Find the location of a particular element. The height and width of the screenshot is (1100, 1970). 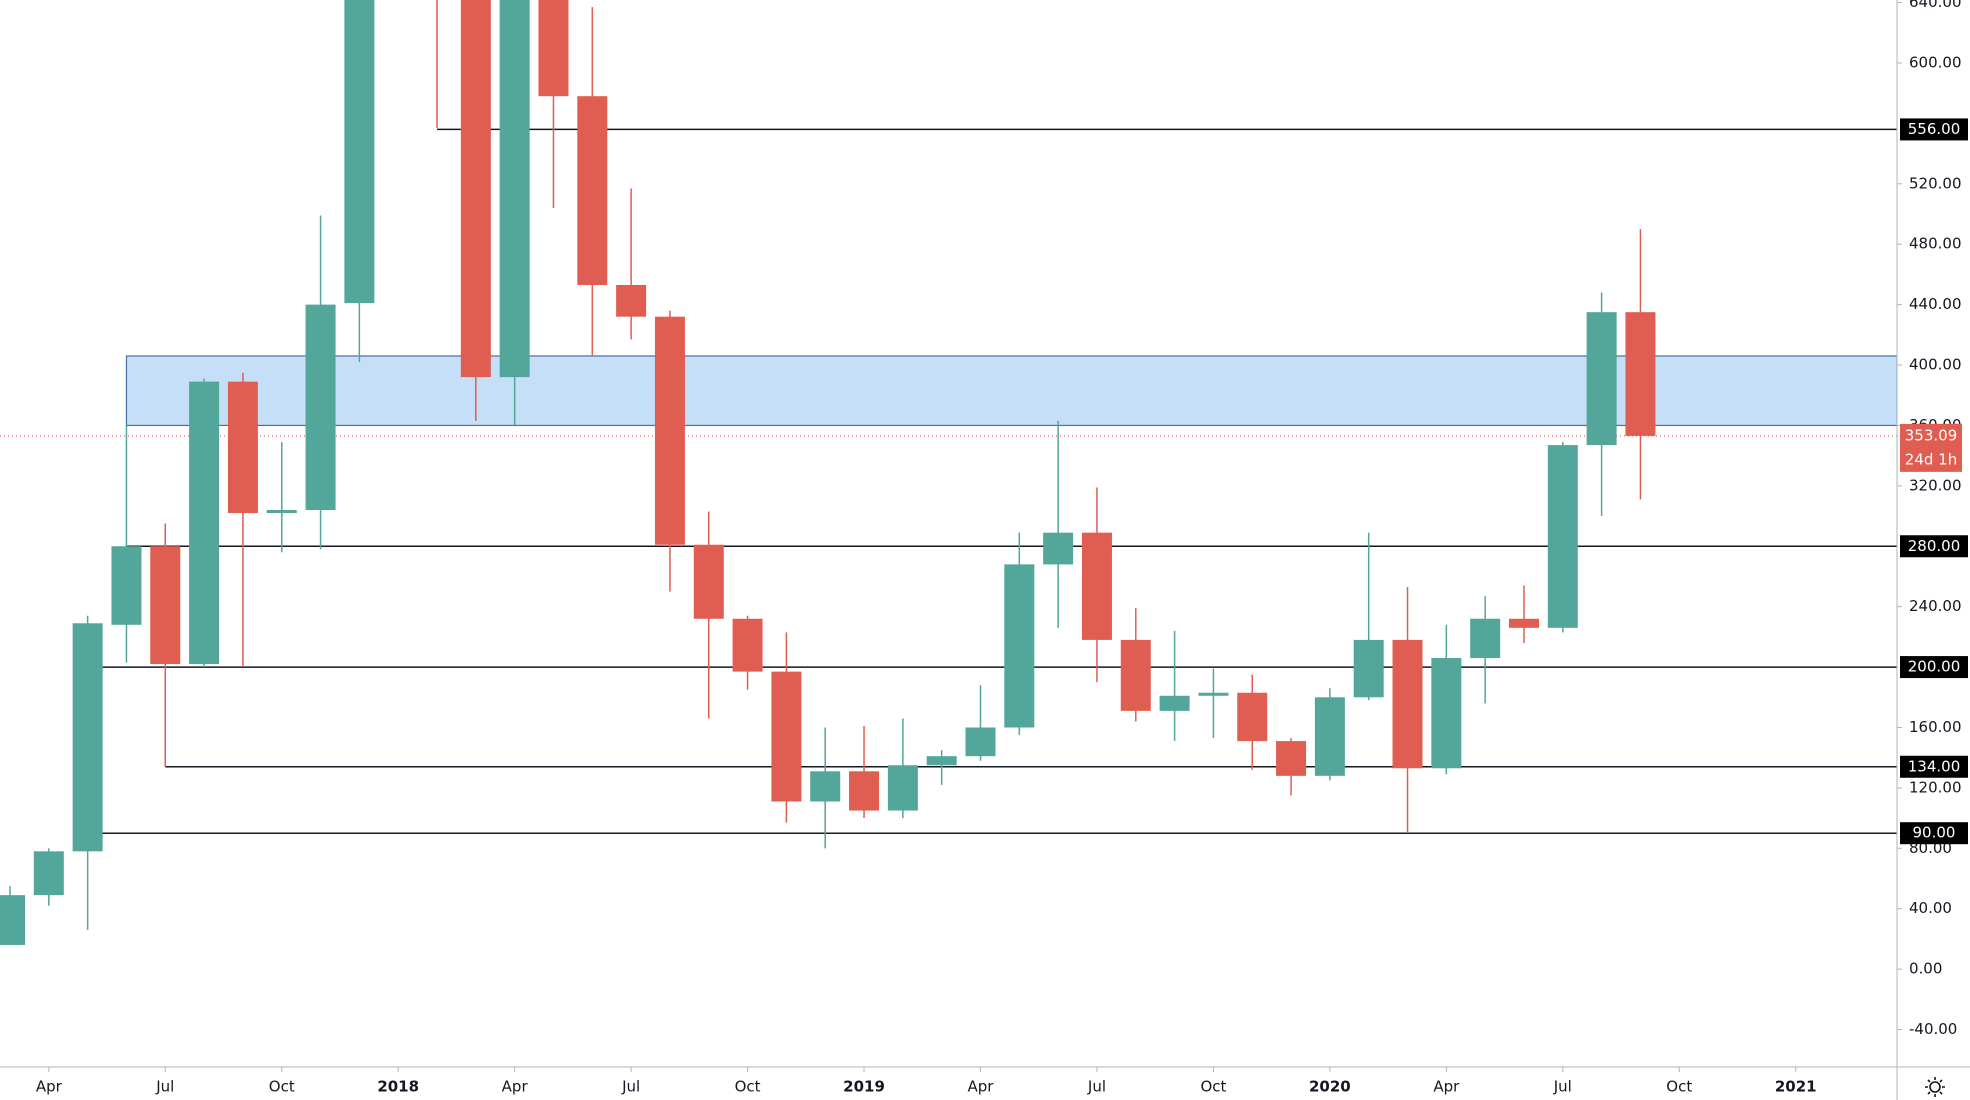

level-label: 90.00 is located at coordinates (1934, 833).